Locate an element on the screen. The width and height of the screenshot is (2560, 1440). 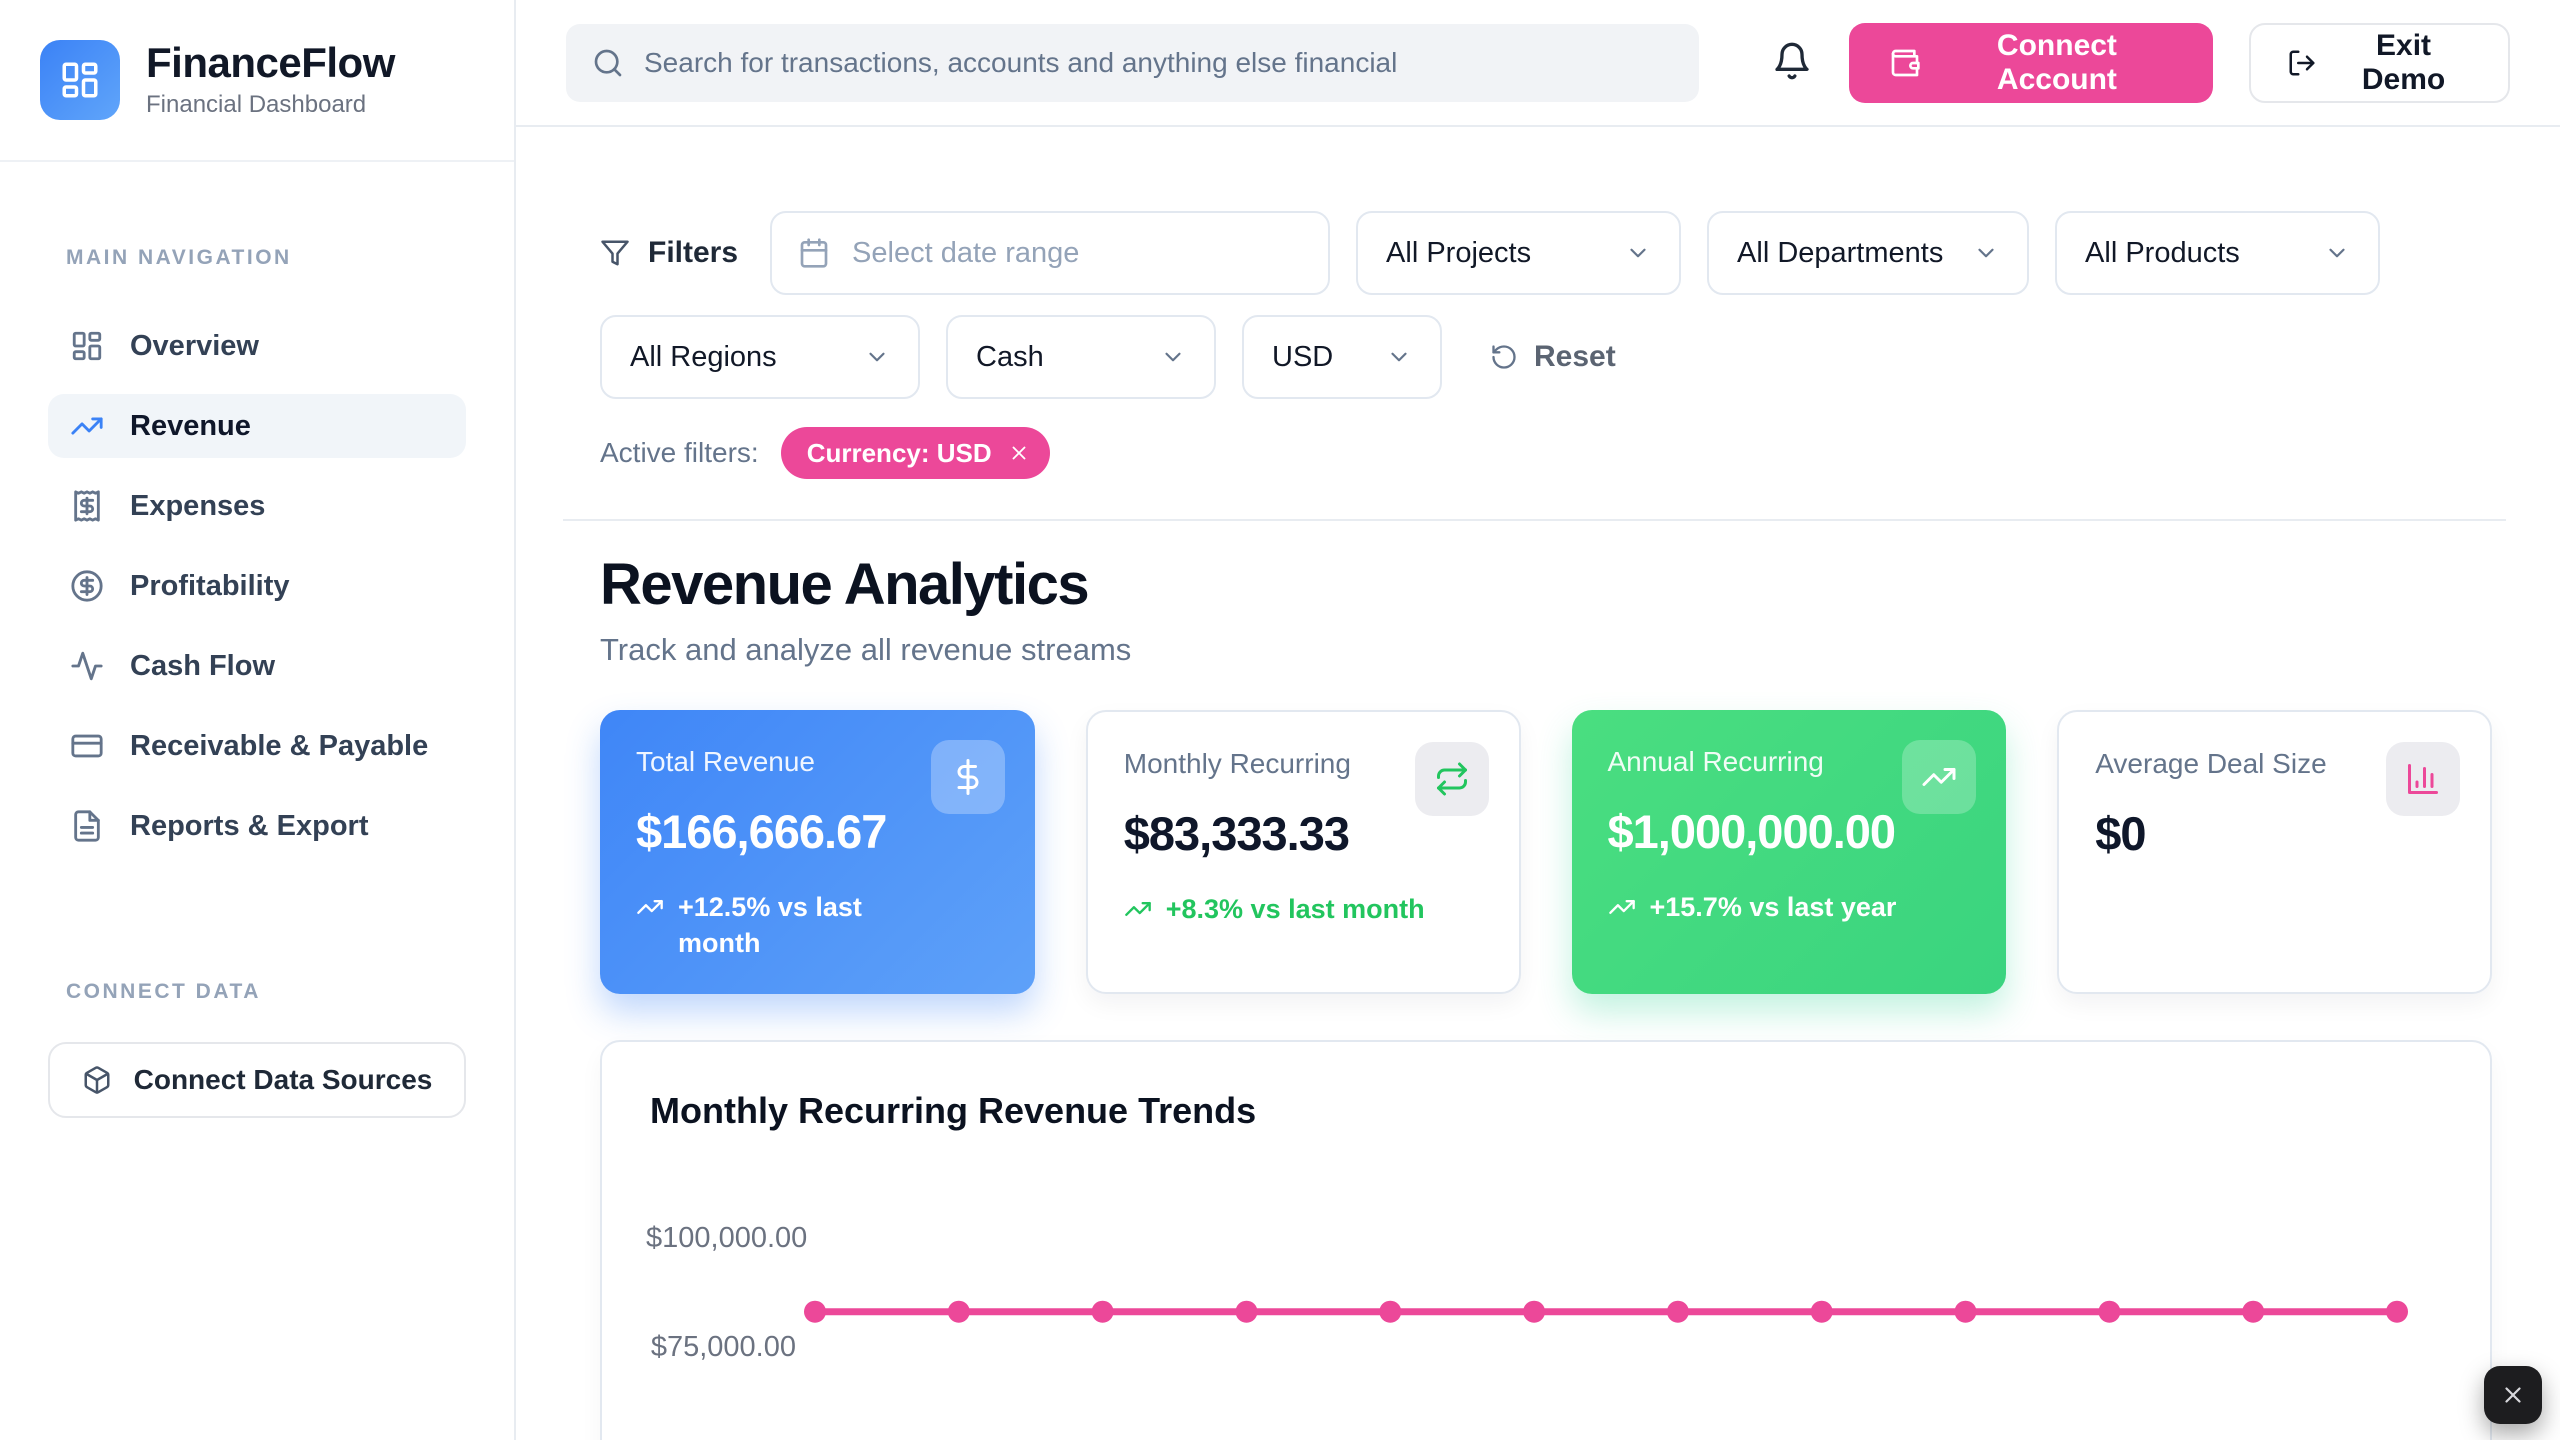
account-type-filter-select: Cash is located at coordinates (1081, 357).